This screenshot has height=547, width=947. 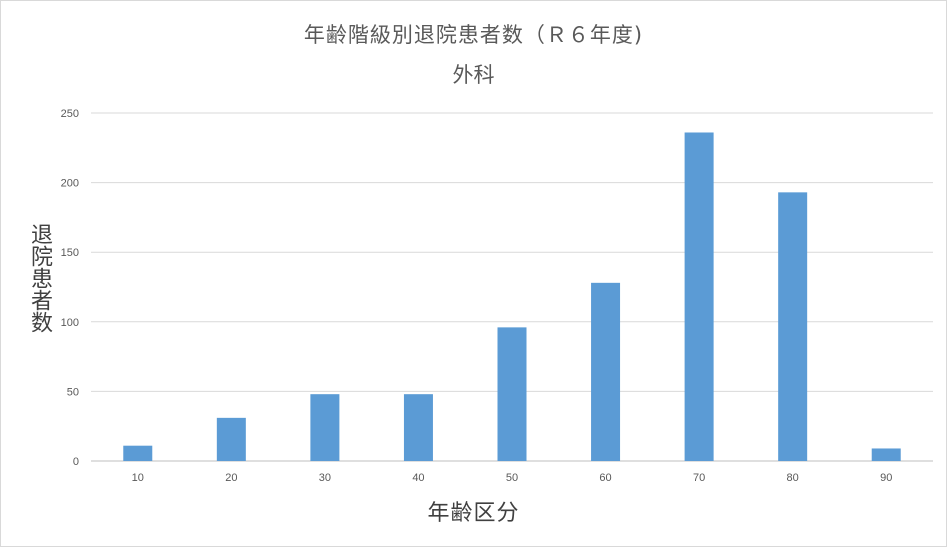 What do you see at coordinates (70, 253) in the screenshot?
I see `y-tick-label: 150` at bounding box center [70, 253].